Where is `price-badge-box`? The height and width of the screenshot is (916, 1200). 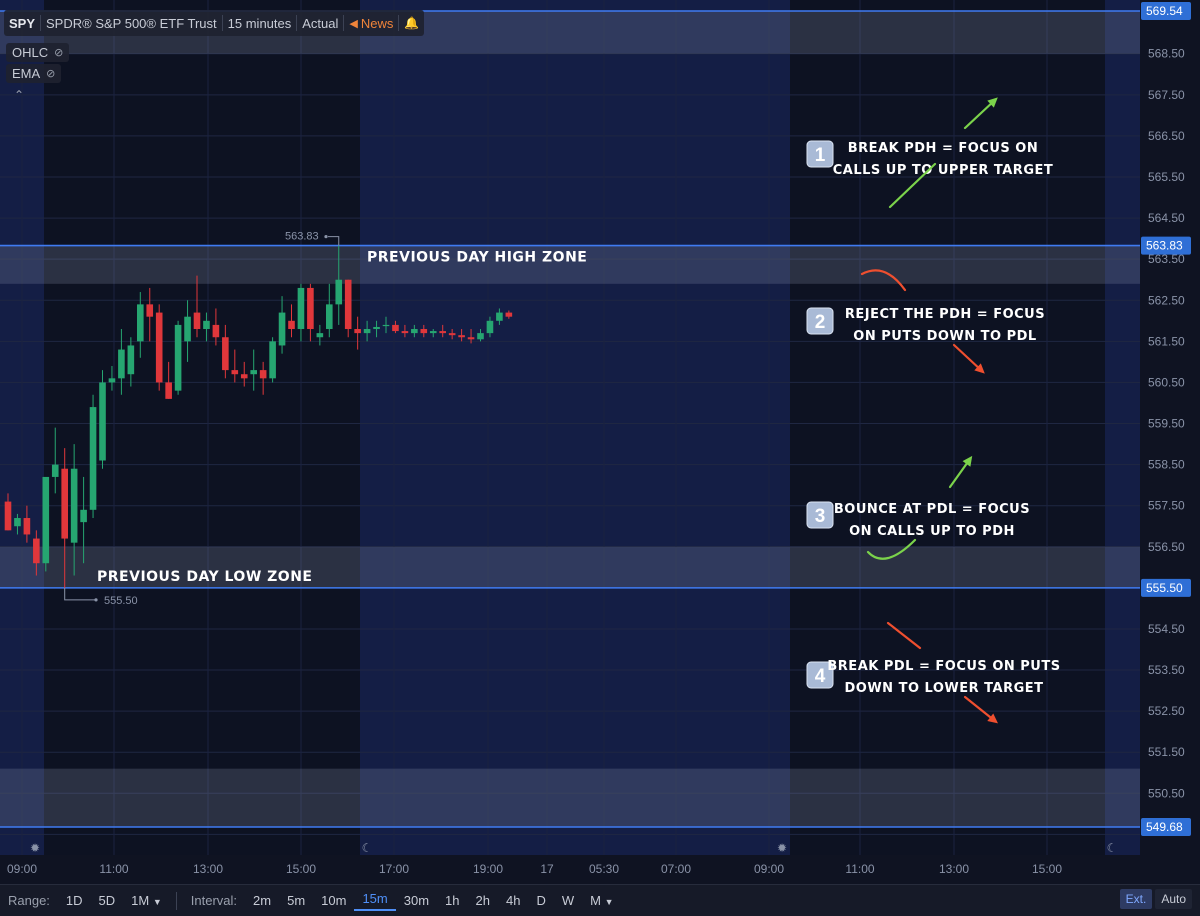 price-badge-box is located at coordinates (1166, 587).